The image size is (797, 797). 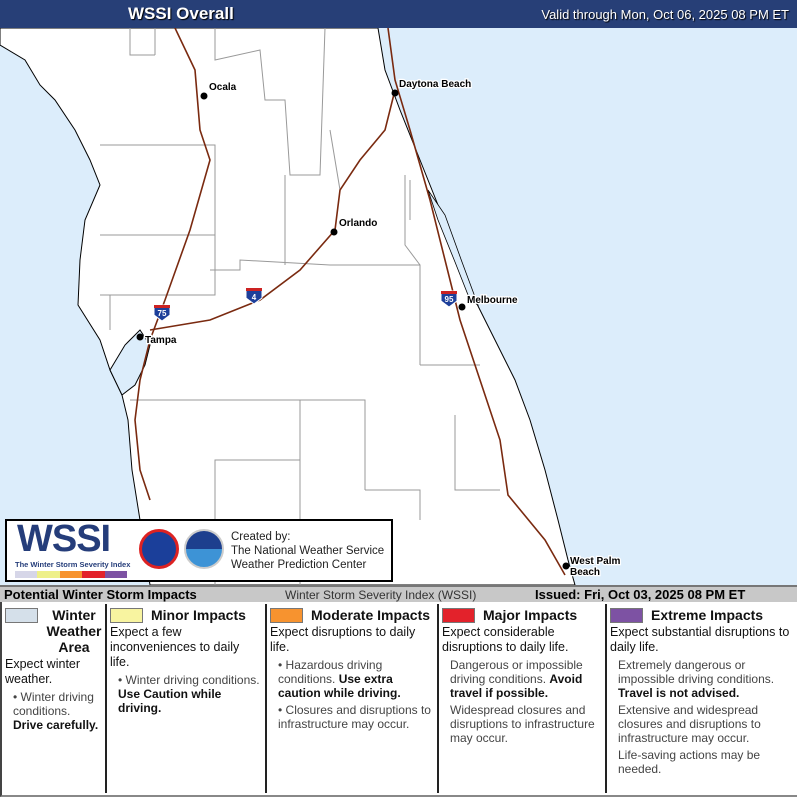 I want to click on city-daytona-beach: Daytona Beach, so click(x=435, y=84).